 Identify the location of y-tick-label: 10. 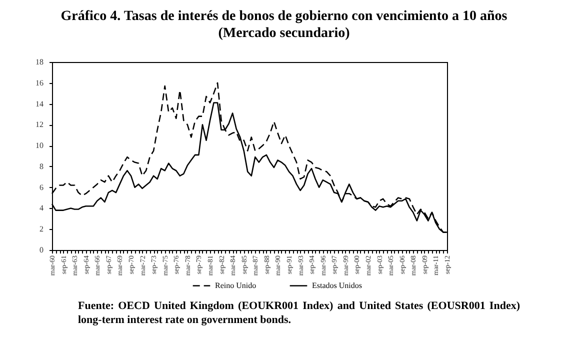
(40, 145).